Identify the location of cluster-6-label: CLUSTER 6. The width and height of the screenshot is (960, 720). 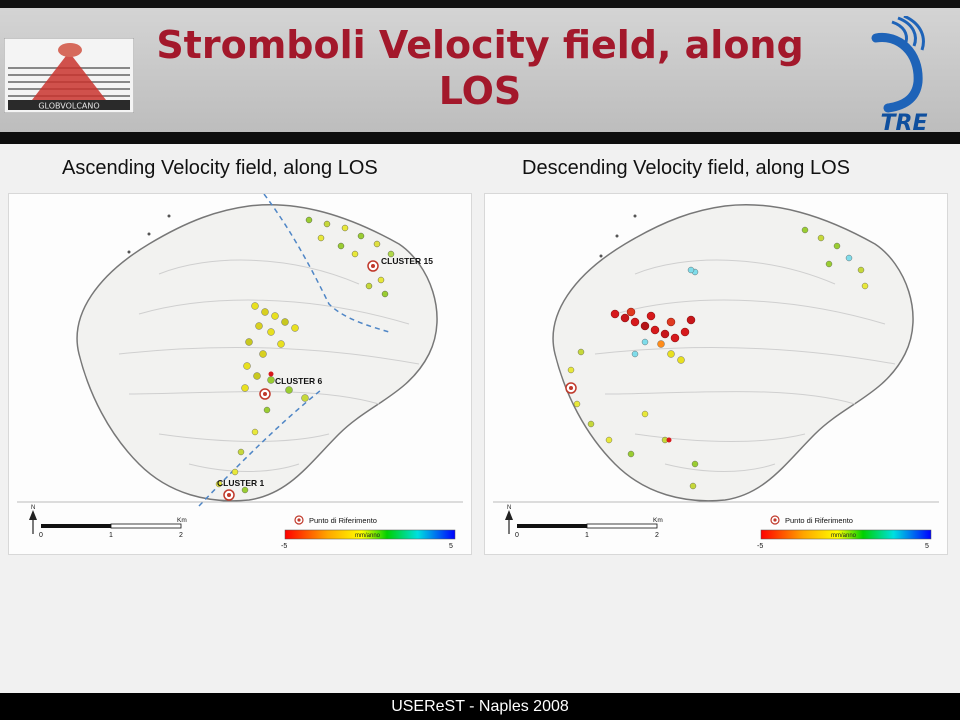
(299, 381).